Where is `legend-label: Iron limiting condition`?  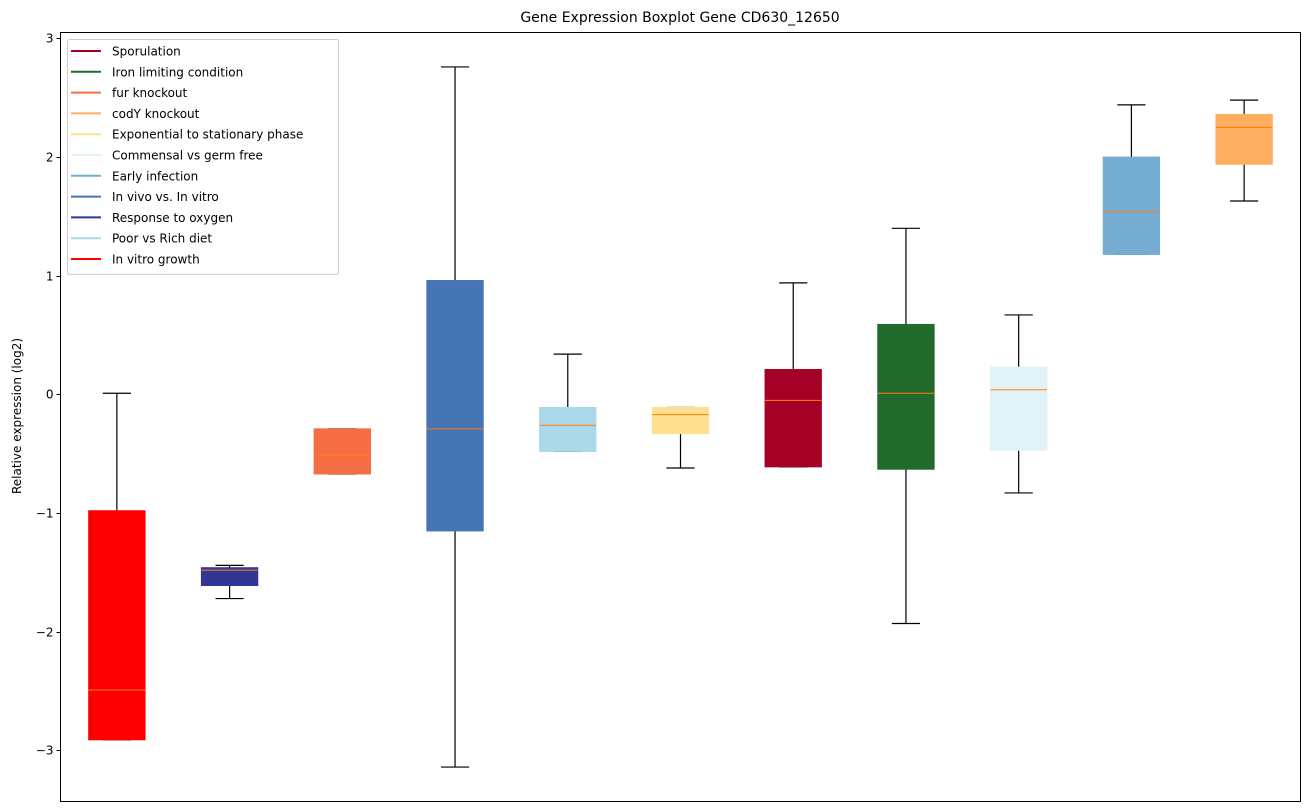 legend-label: Iron limiting condition is located at coordinates (177, 72).